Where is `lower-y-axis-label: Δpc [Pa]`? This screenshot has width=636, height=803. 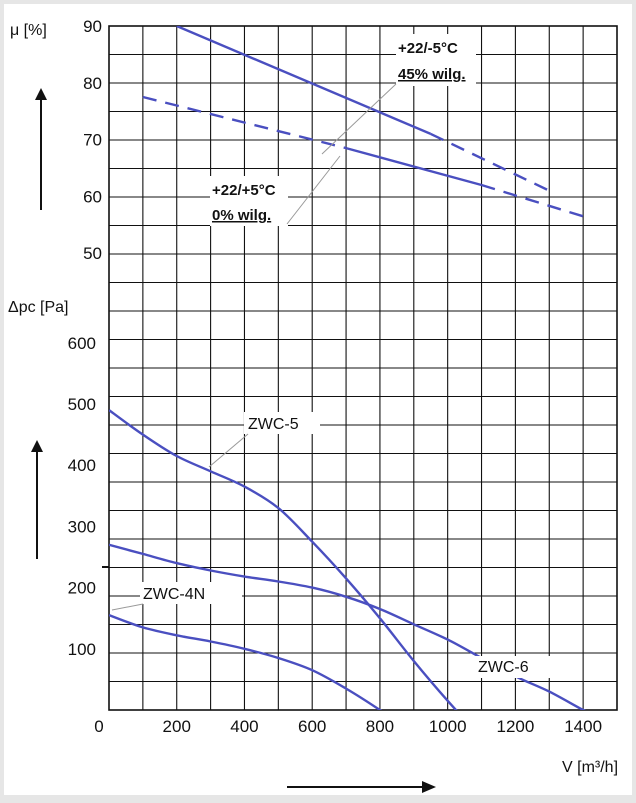 lower-y-axis-label: Δpc [Pa] is located at coordinates (38, 307).